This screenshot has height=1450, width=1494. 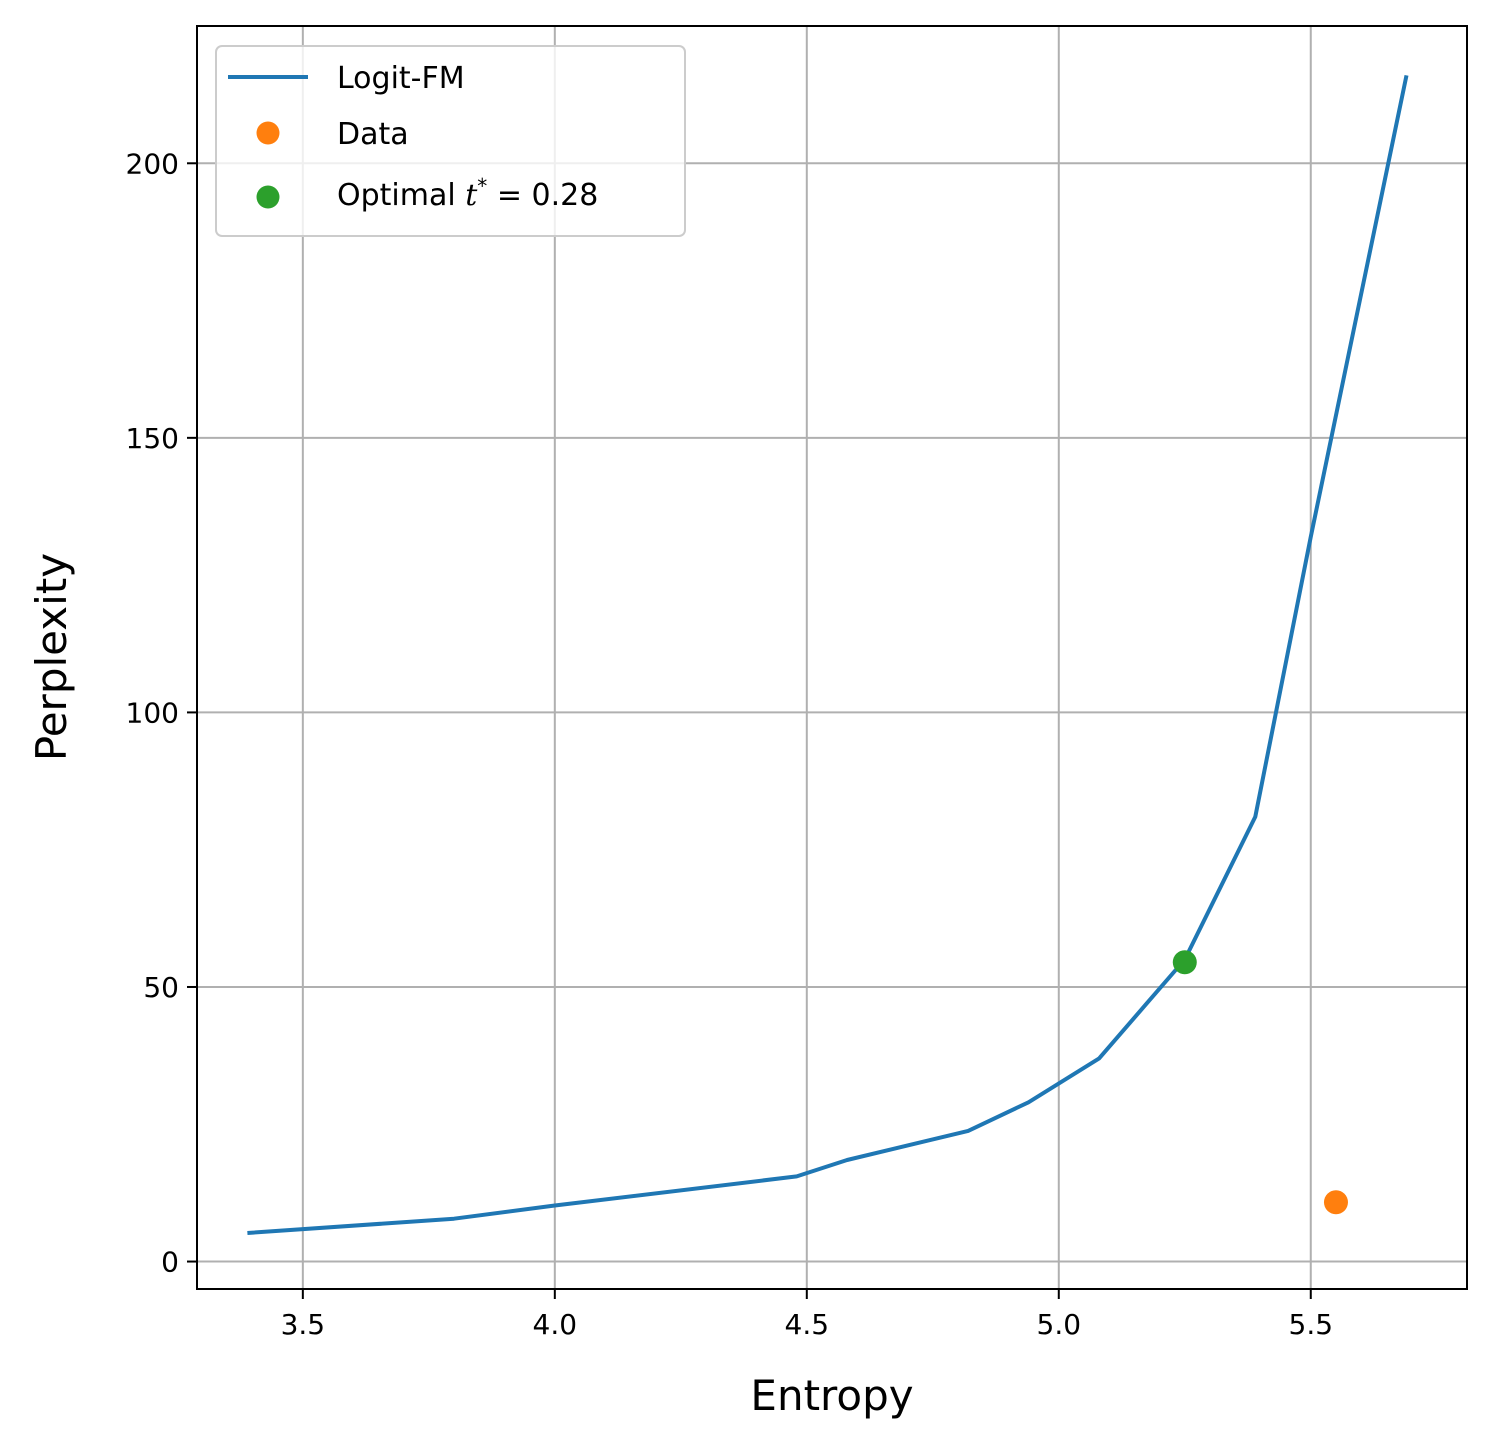 I want to click on legend: Logit-FM Data Optimal t* = 0.28, so click(x=450, y=141).